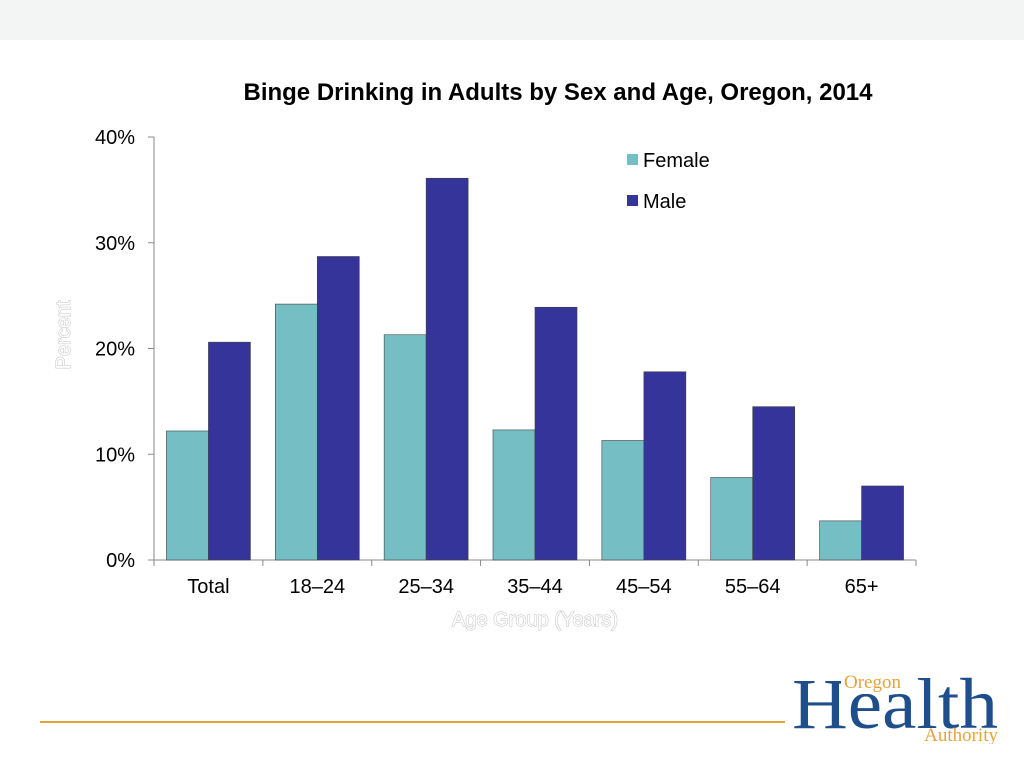  Describe the element at coordinates (676, 161) in the screenshot. I see `legend-label-female: Female` at that location.